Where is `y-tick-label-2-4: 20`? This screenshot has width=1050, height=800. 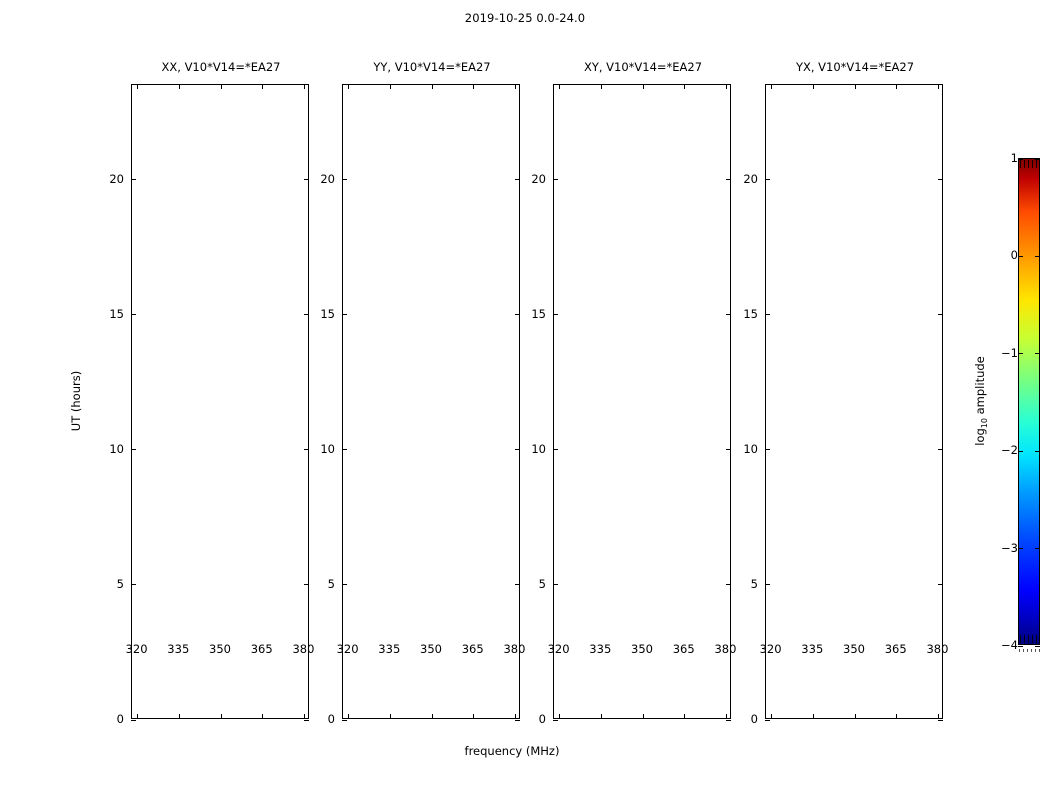
y-tick-label-2-4: 20 is located at coordinates (538, 178).